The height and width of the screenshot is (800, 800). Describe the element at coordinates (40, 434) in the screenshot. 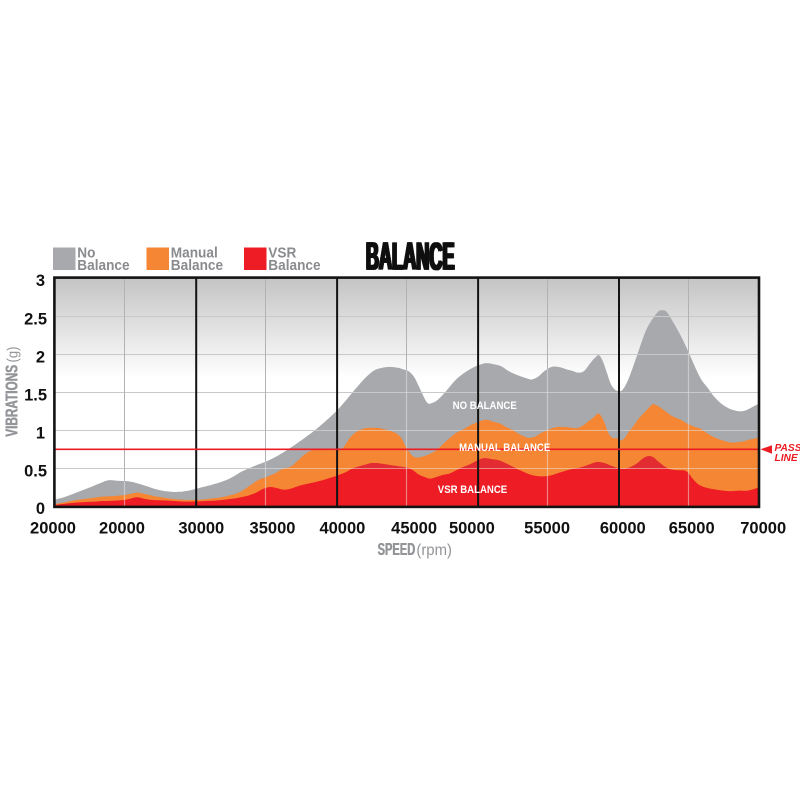

I see `svg-text: 1` at that location.